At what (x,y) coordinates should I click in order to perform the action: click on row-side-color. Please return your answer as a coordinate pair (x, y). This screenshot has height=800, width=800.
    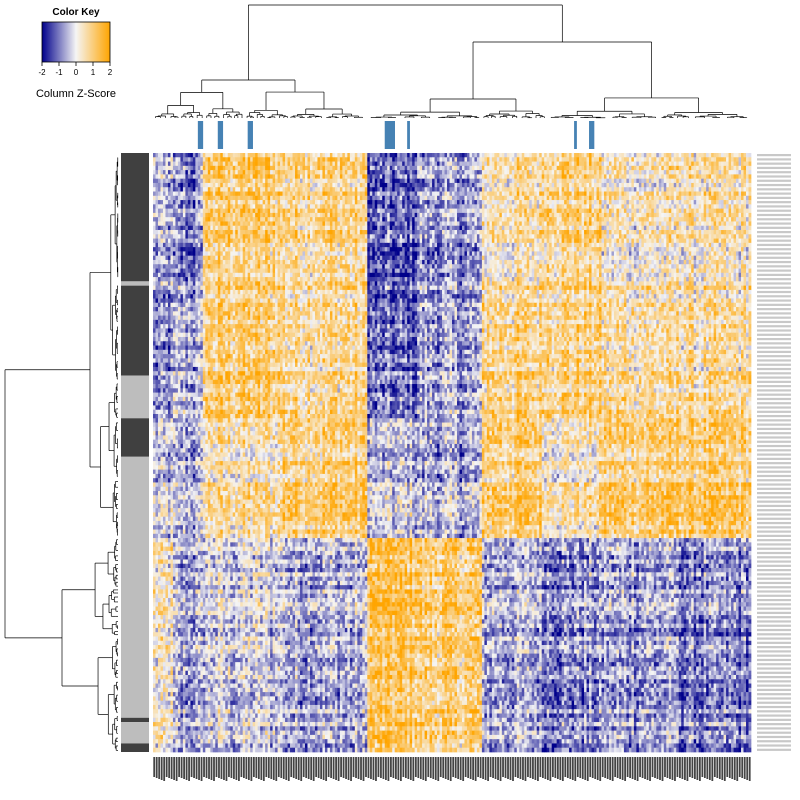
    Looking at the image, I should click on (135, 720).